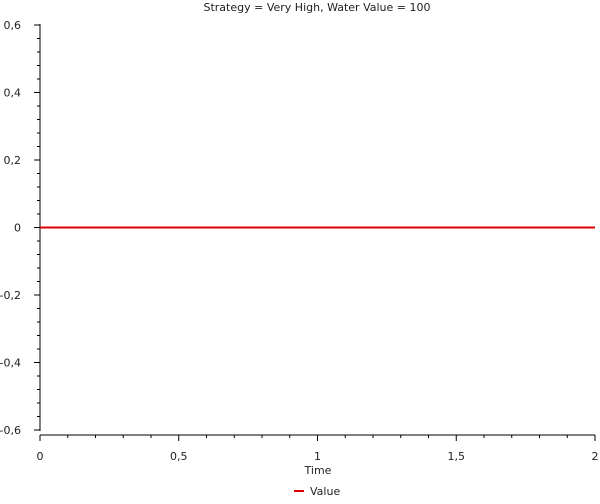 Image resolution: width=600 pixels, height=504 pixels. Describe the element at coordinates (595, 456) in the screenshot. I see `x-tick-label: 2` at that location.